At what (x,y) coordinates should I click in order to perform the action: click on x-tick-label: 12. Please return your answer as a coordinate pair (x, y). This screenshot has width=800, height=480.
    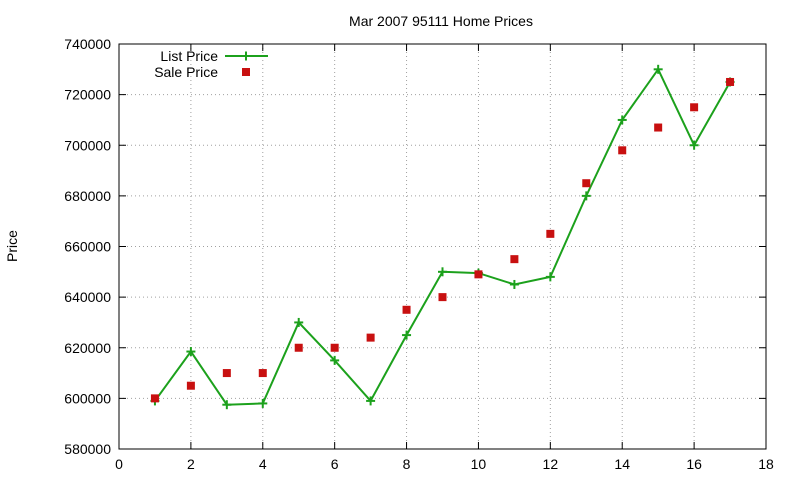
    Looking at the image, I should click on (551, 464).